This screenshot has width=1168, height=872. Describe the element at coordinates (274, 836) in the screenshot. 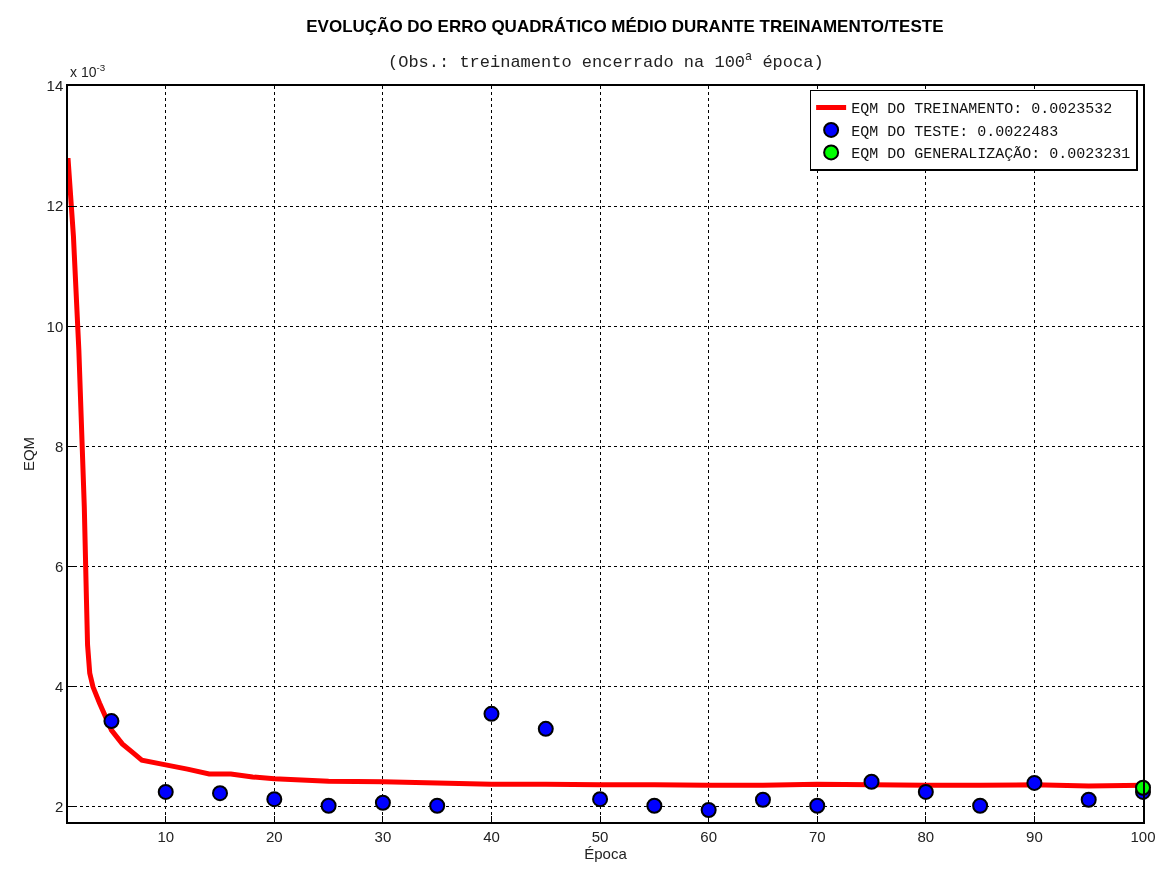

I see `x-tick-label: 20` at that location.